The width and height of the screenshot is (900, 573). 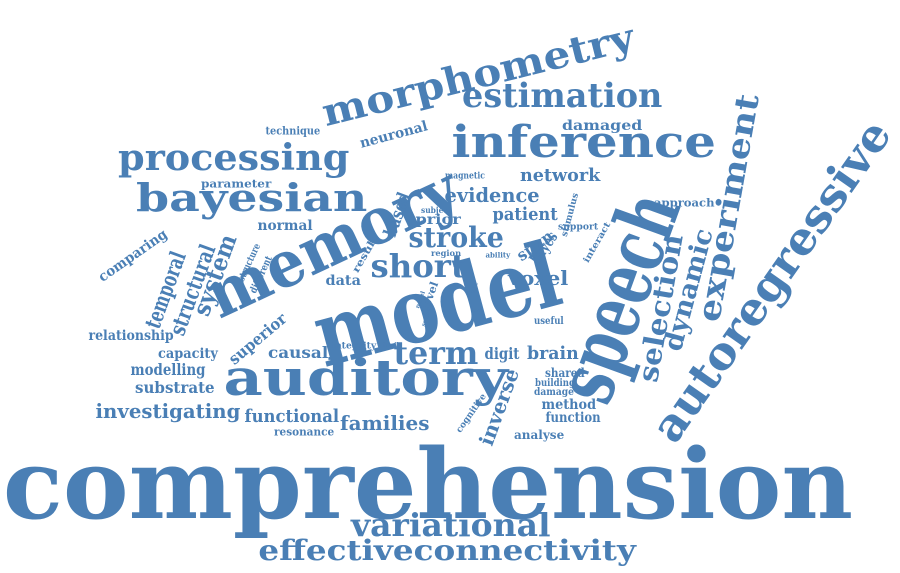 I want to click on word-inference: inference, so click(x=583, y=142).